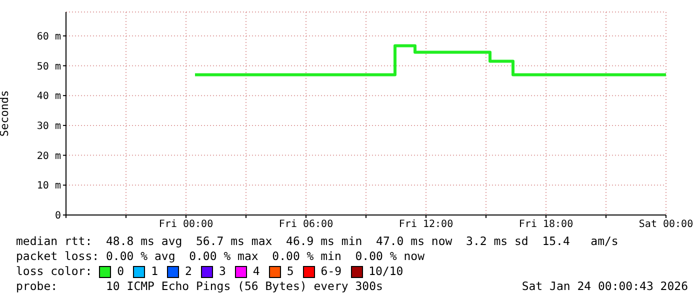 This screenshot has width=697, height=297. Describe the element at coordinates (256, 271) in the screenshot. I see `legend-label: 4` at that location.